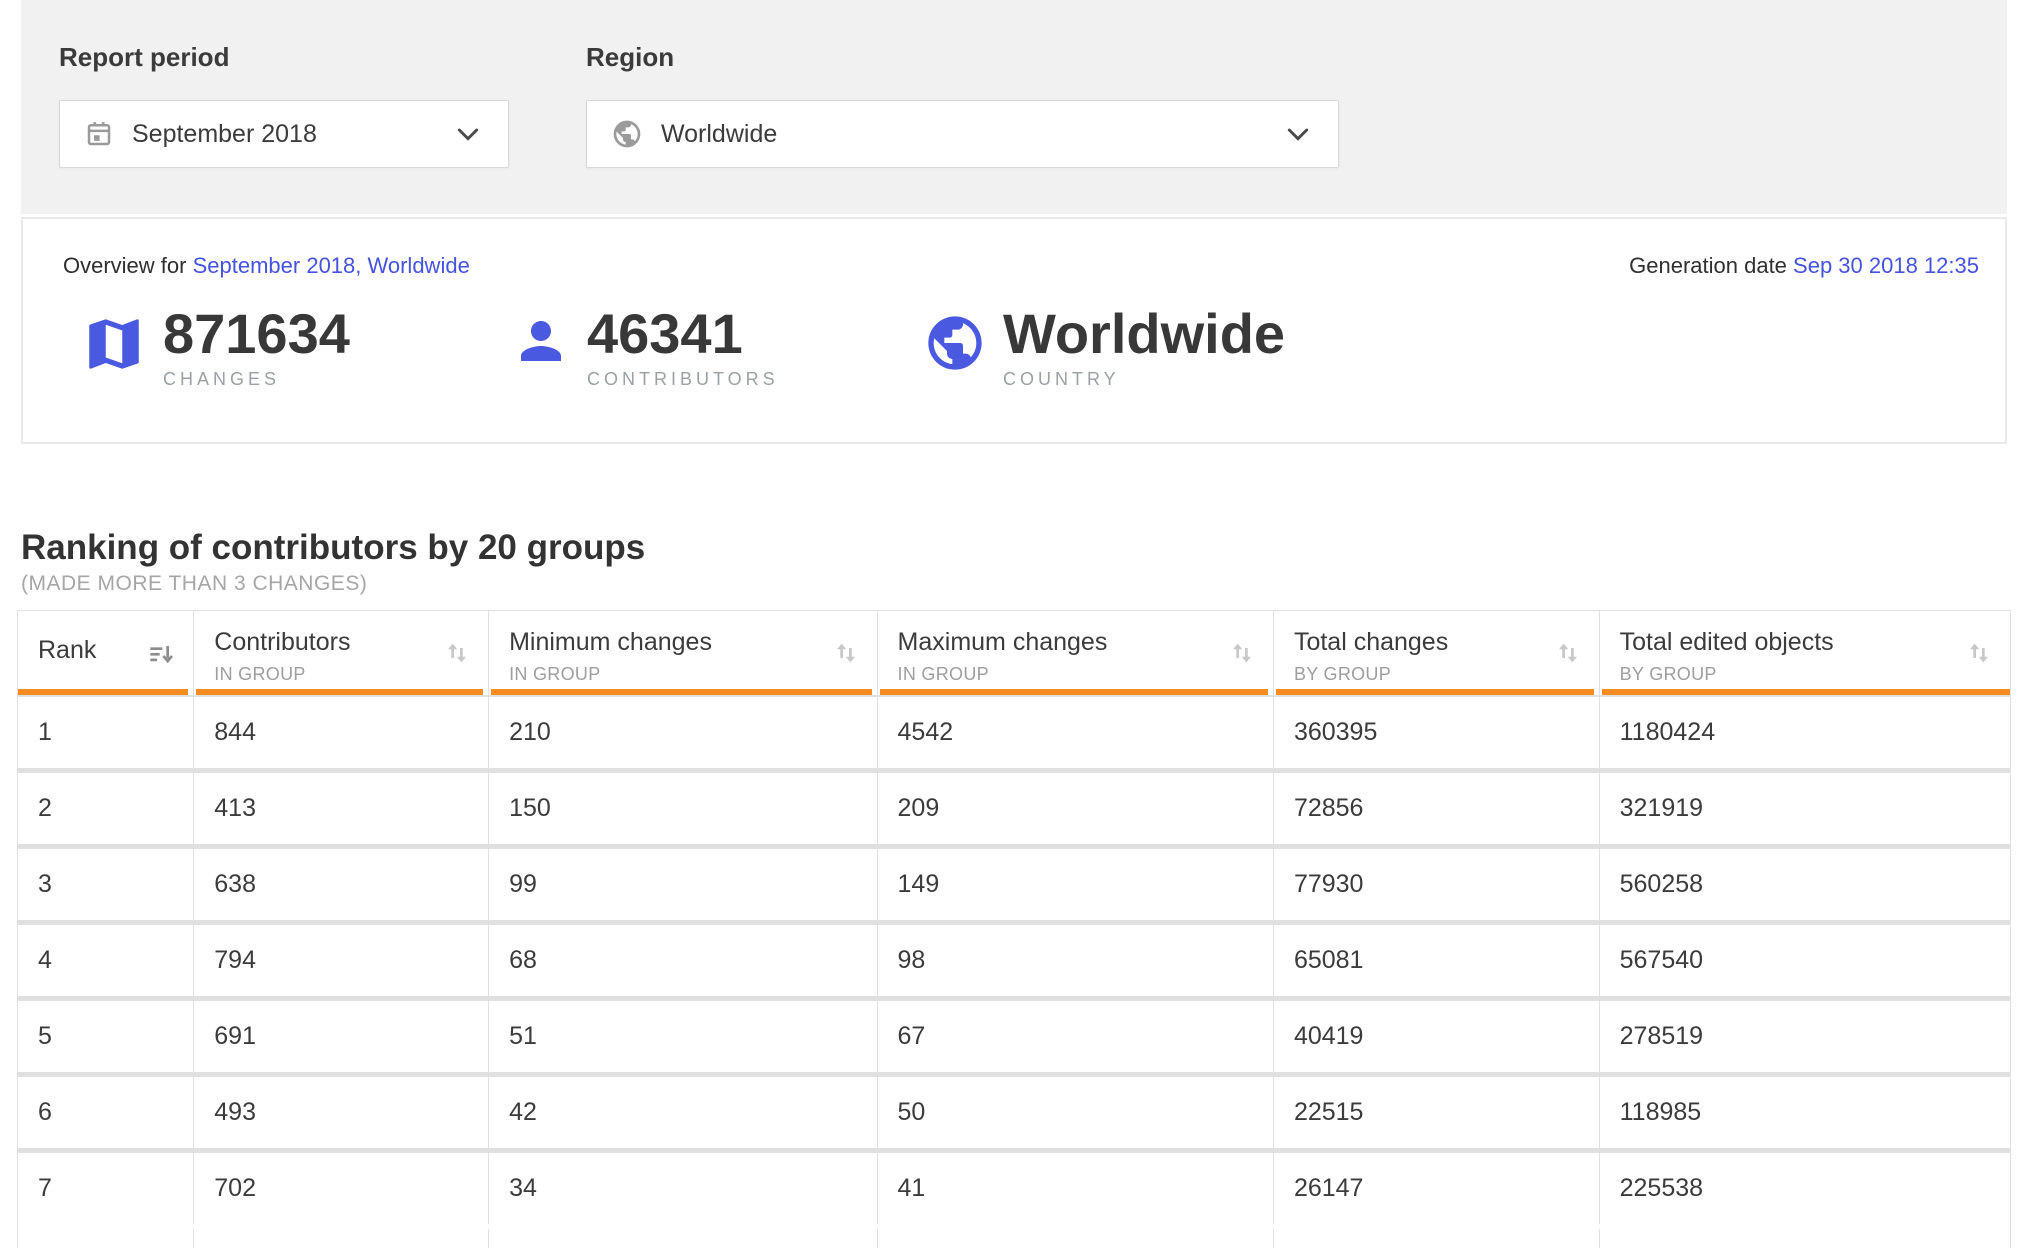 This screenshot has width=2028, height=1248. Describe the element at coordinates (1437, 960) in the screenshot. I see `cell: 65081` at that location.